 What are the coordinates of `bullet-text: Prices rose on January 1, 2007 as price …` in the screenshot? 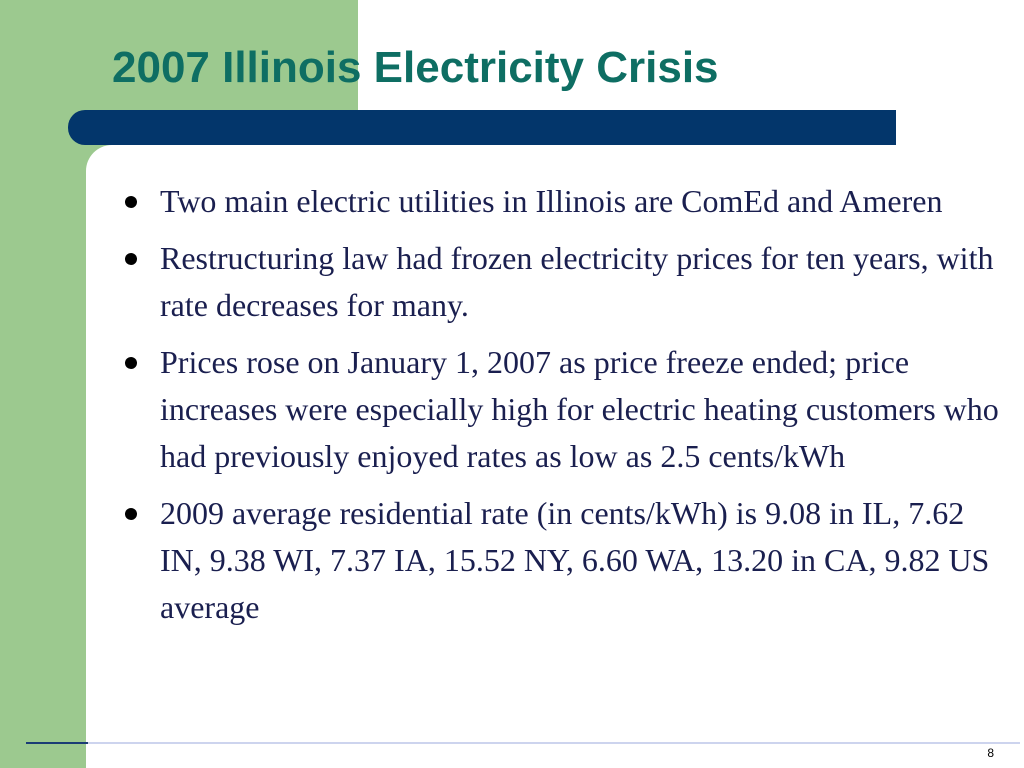 It's located at (579, 409).